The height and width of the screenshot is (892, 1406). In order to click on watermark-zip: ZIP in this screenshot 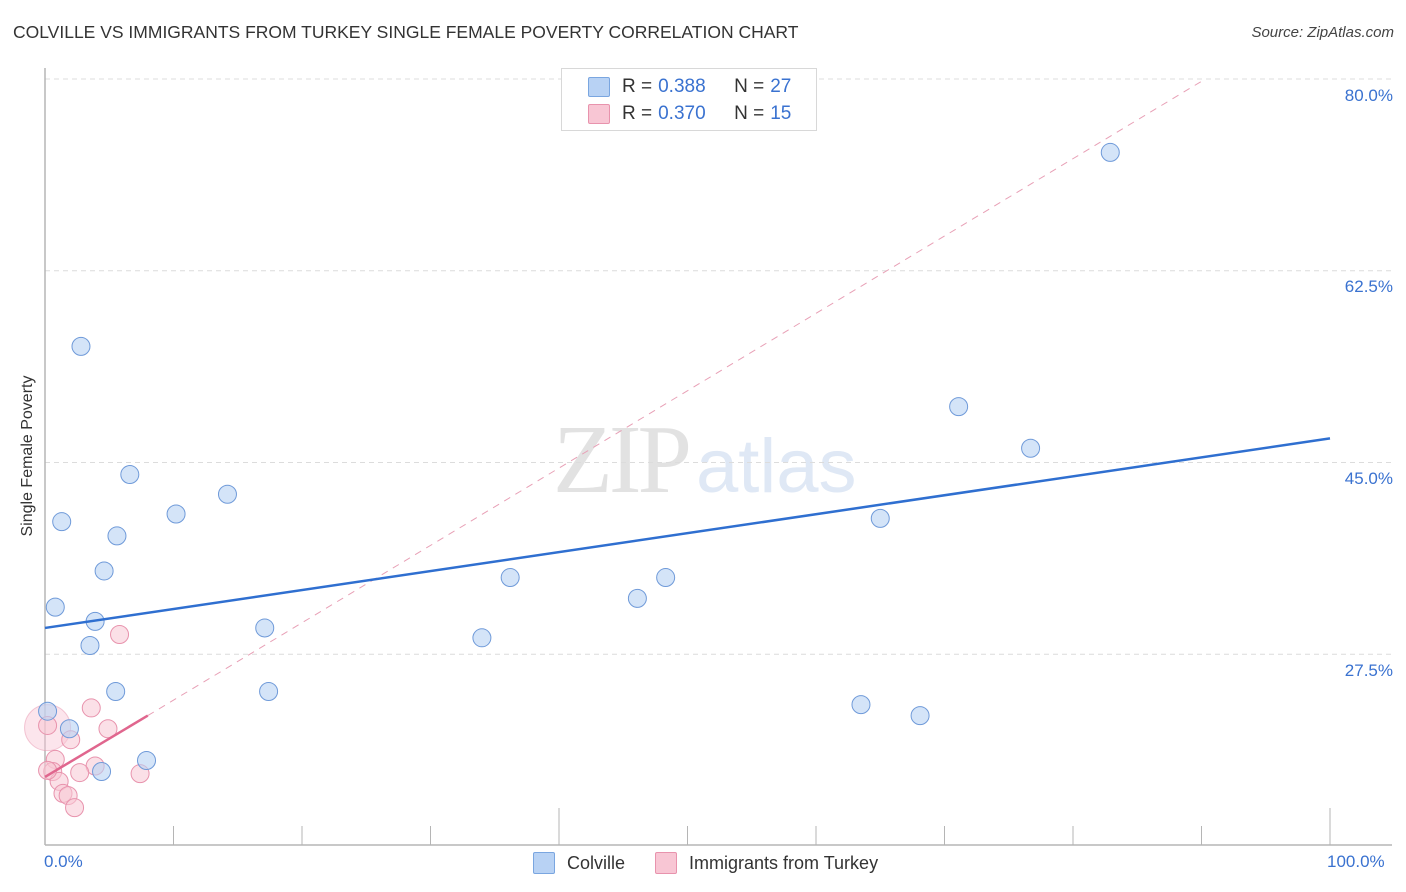, I will do `click(622, 460)`.